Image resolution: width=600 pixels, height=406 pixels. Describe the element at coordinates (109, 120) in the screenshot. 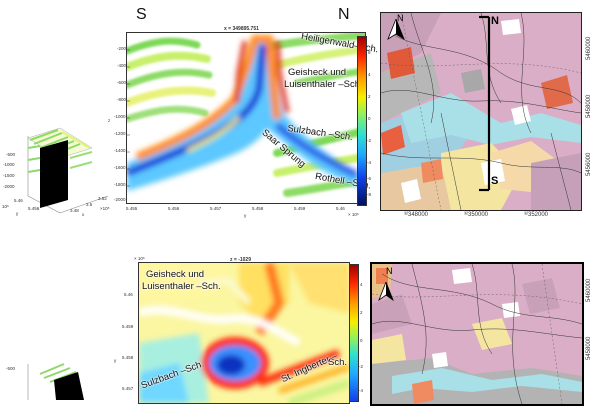

I see `top-y-label: z` at that location.